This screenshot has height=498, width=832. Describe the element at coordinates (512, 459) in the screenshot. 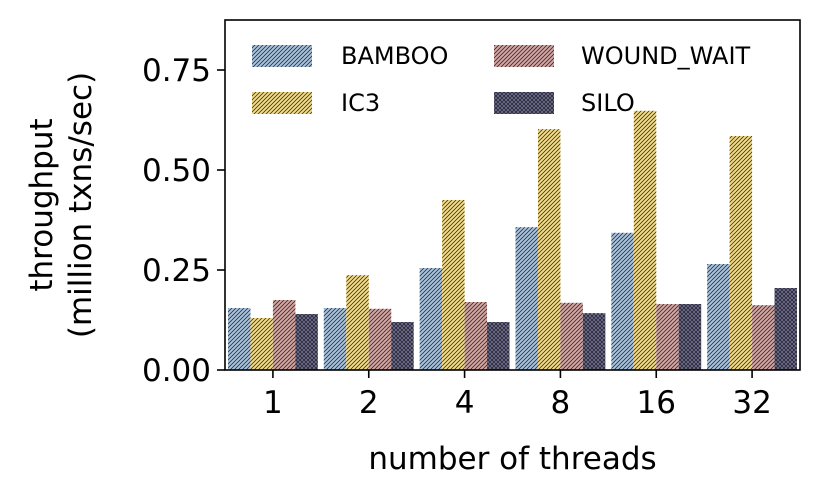

I see `x-axis-title: number of threads` at that location.